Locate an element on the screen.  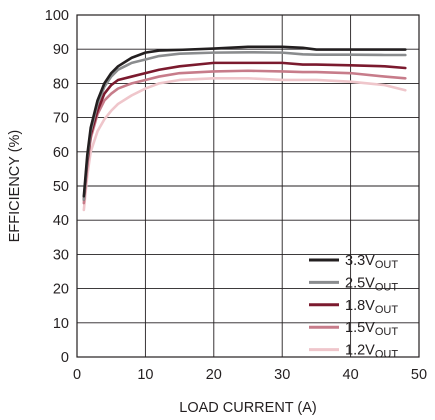
y-tick-label: 20 is located at coordinates (61, 290).